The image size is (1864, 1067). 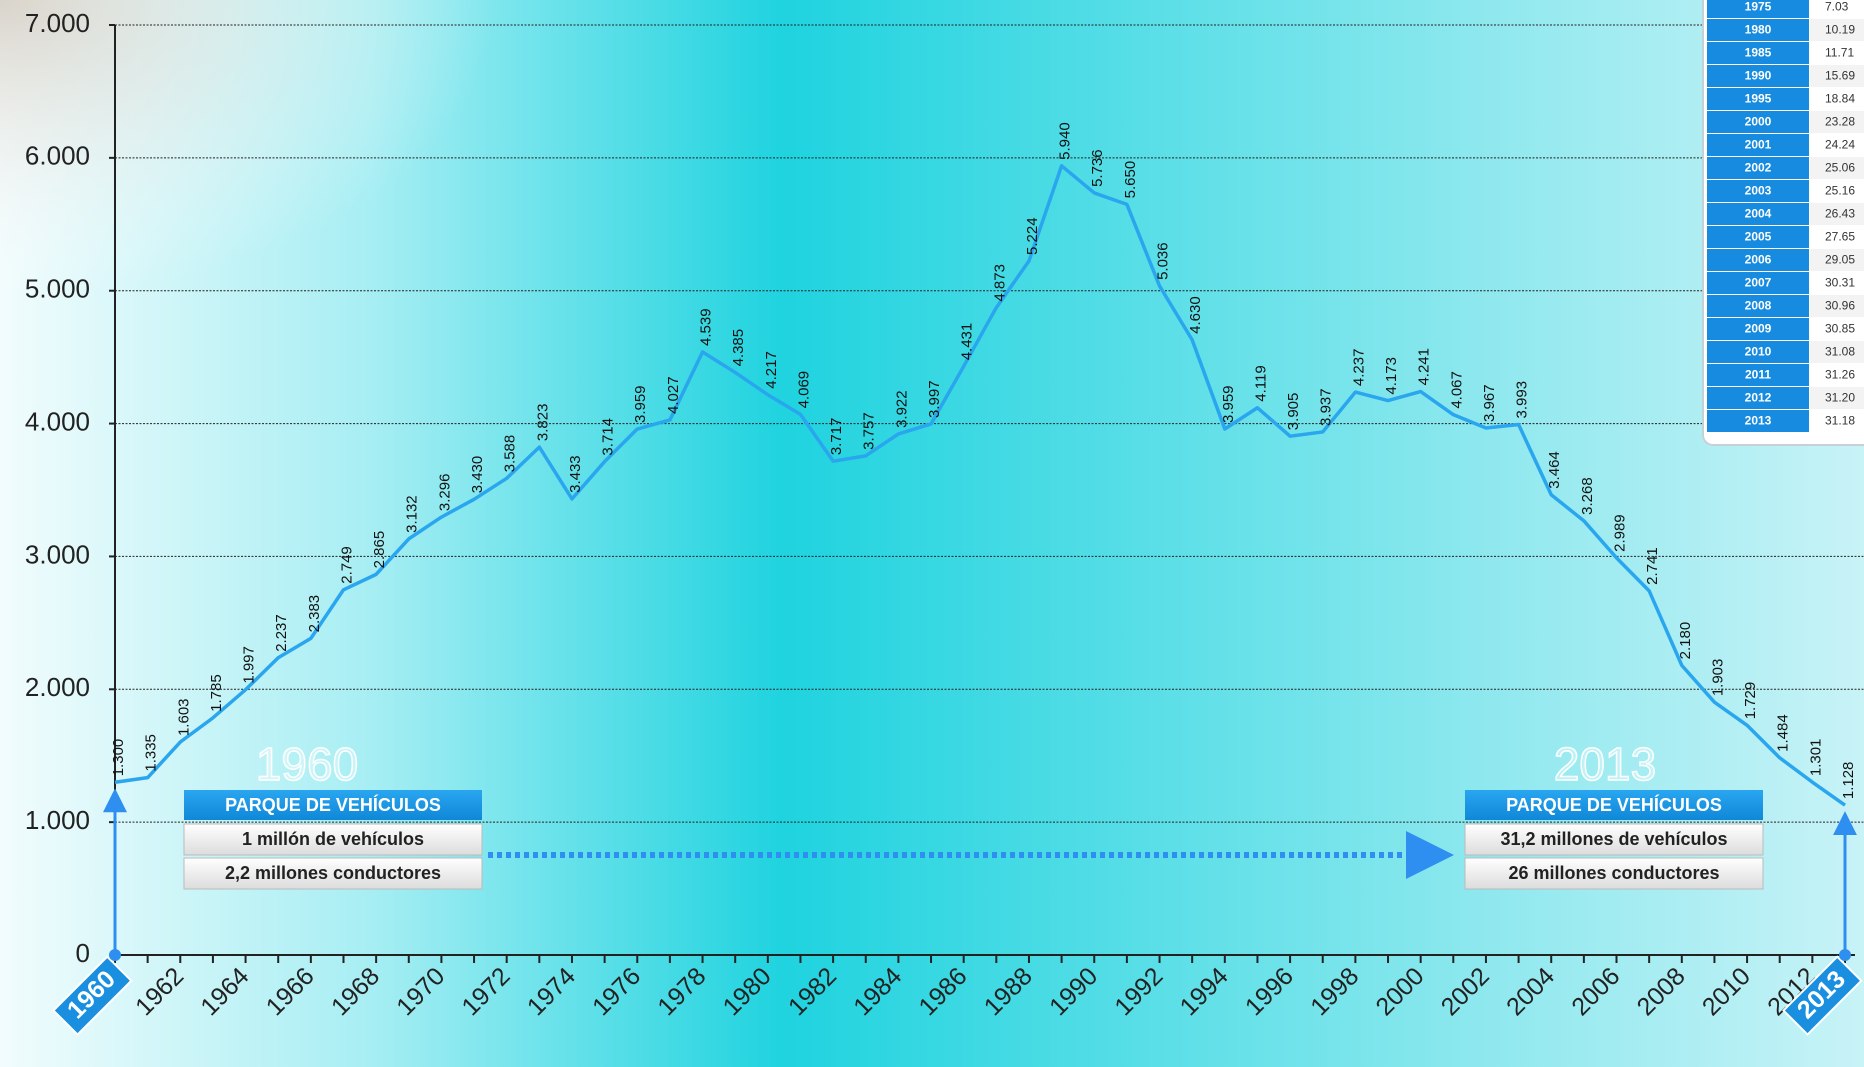 I want to click on data-label: 4.173, so click(x=1391, y=376).